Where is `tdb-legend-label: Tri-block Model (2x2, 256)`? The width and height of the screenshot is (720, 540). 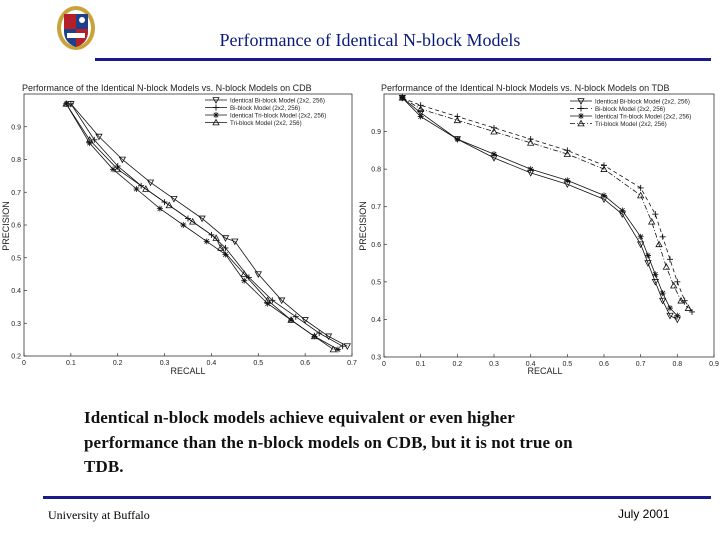
tdb-legend-label: Tri-block Model (2x2, 256) is located at coordinates (631, 124).